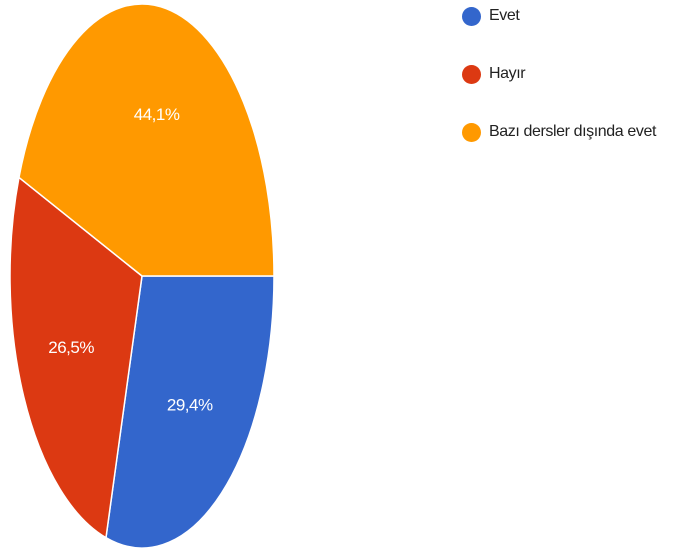  I want to click on legend-label-evet: Evet, so click(504, 15).